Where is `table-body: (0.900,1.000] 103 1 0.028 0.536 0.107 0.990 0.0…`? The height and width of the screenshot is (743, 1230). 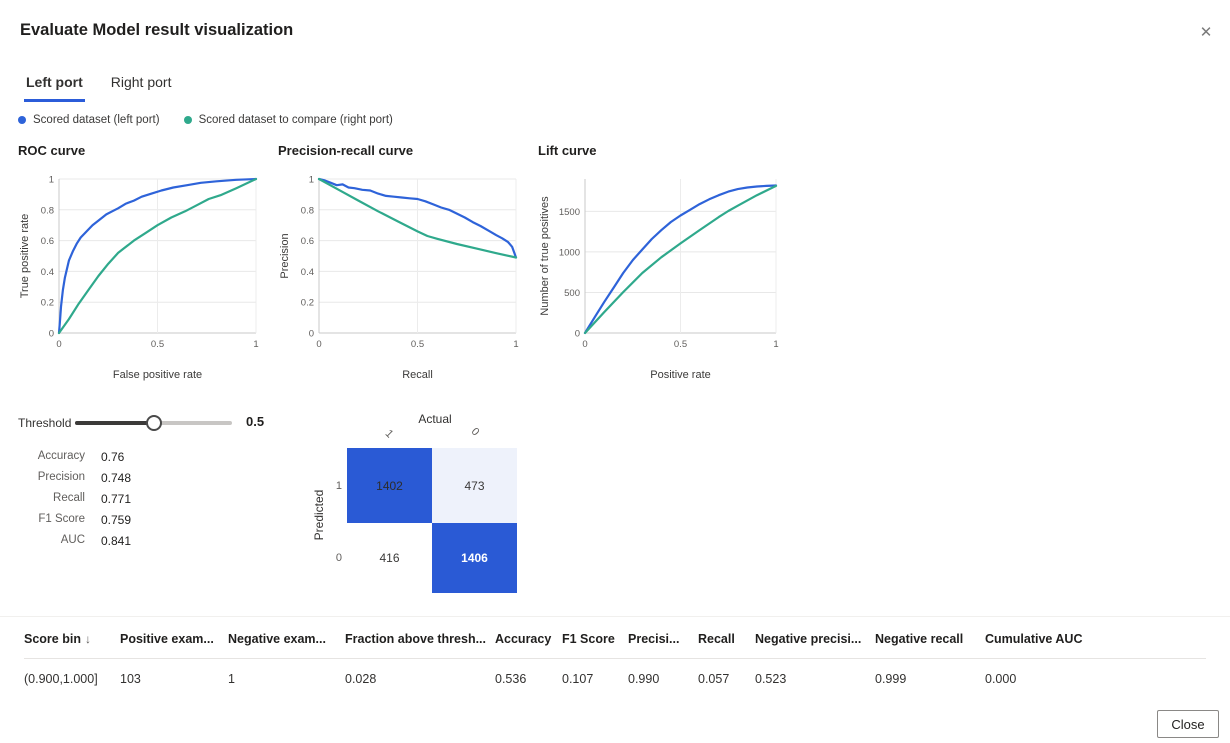
table-body: (0.900,1.000] 103 1 0.028 0.536 0.107 0.990 0.0… is located at coordinates (615, 679).